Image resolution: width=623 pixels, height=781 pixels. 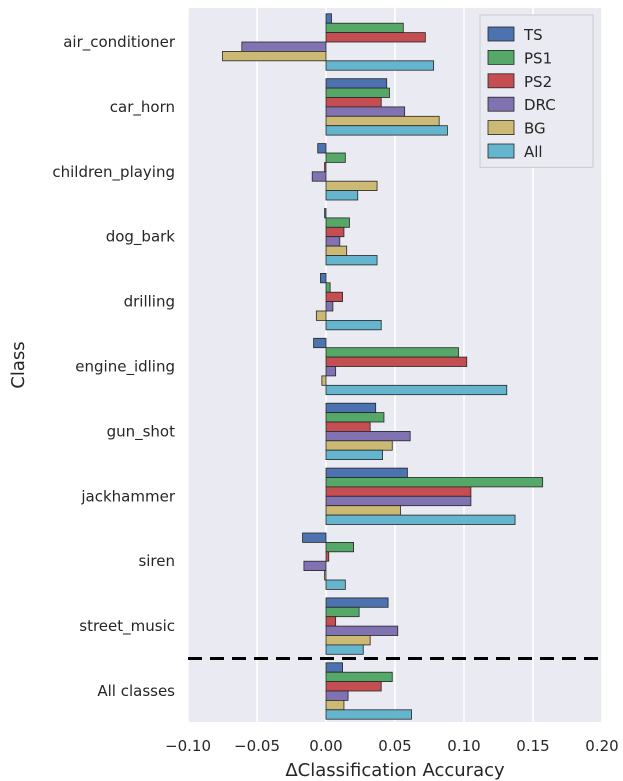 I want to click on bar-TS-siren, so click(x=314, y=537).